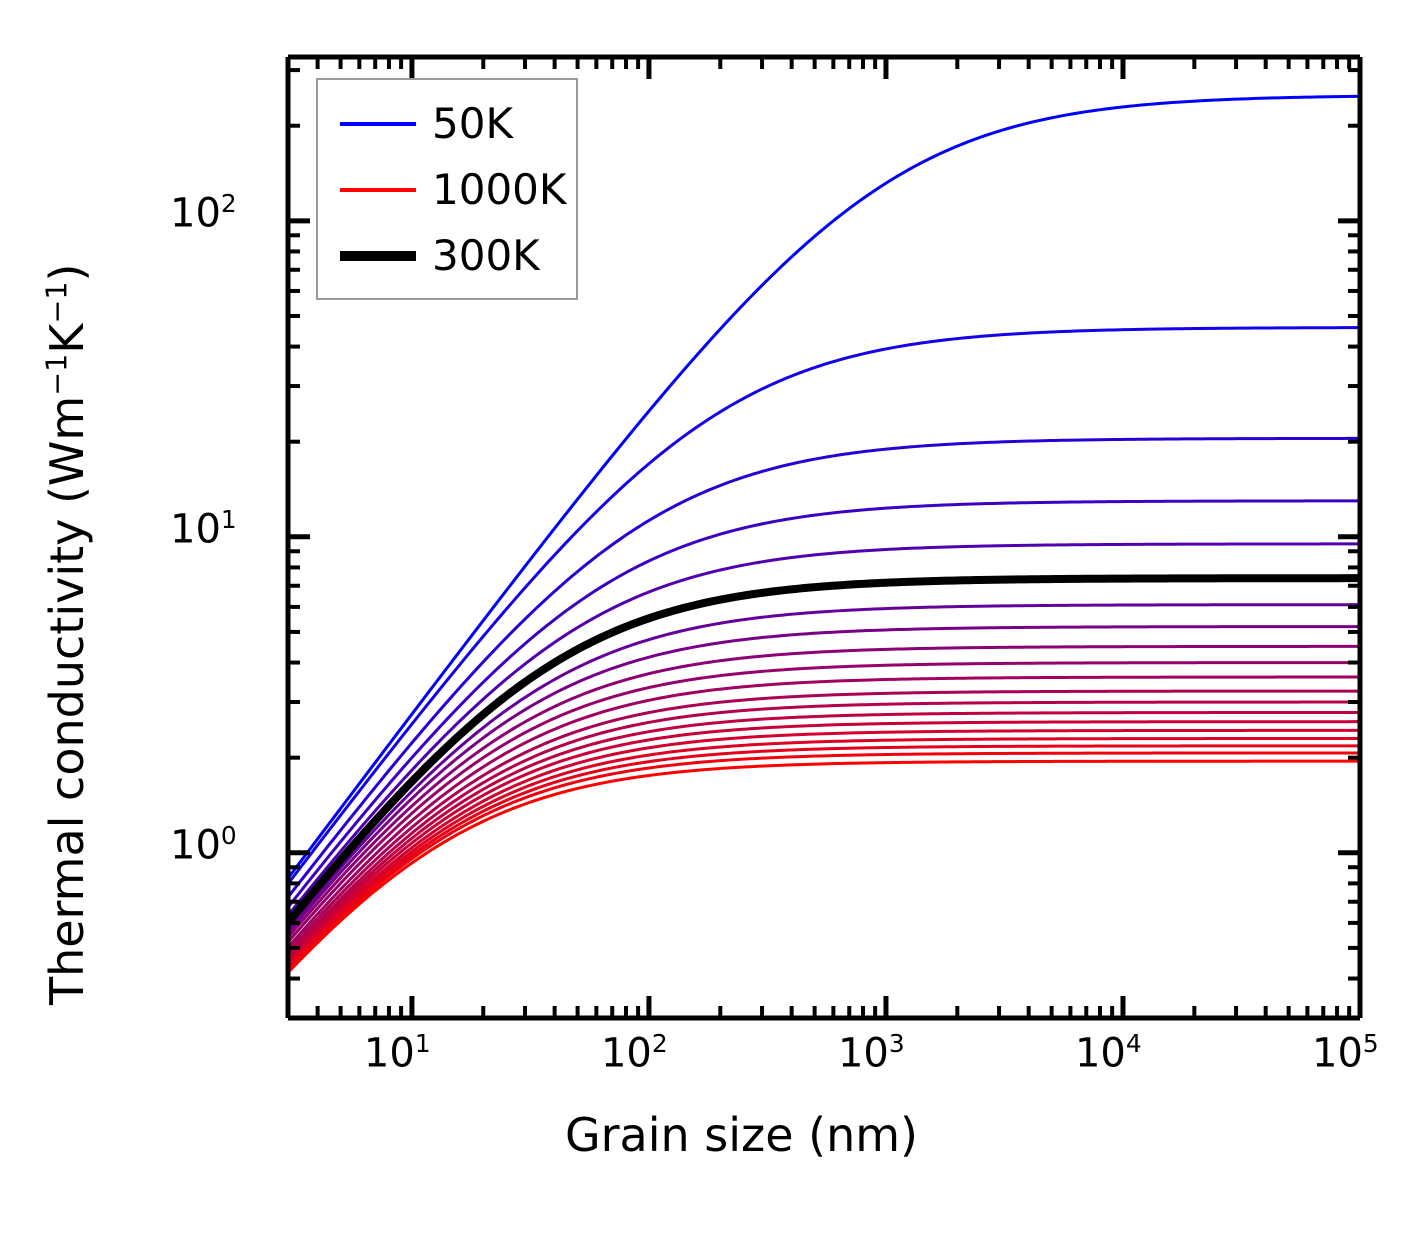 This screenshot has height=1254, width=1421. Describe the element at coordinates (486, 255) in the screenshot. I see `legend-label: 300K` at that location.